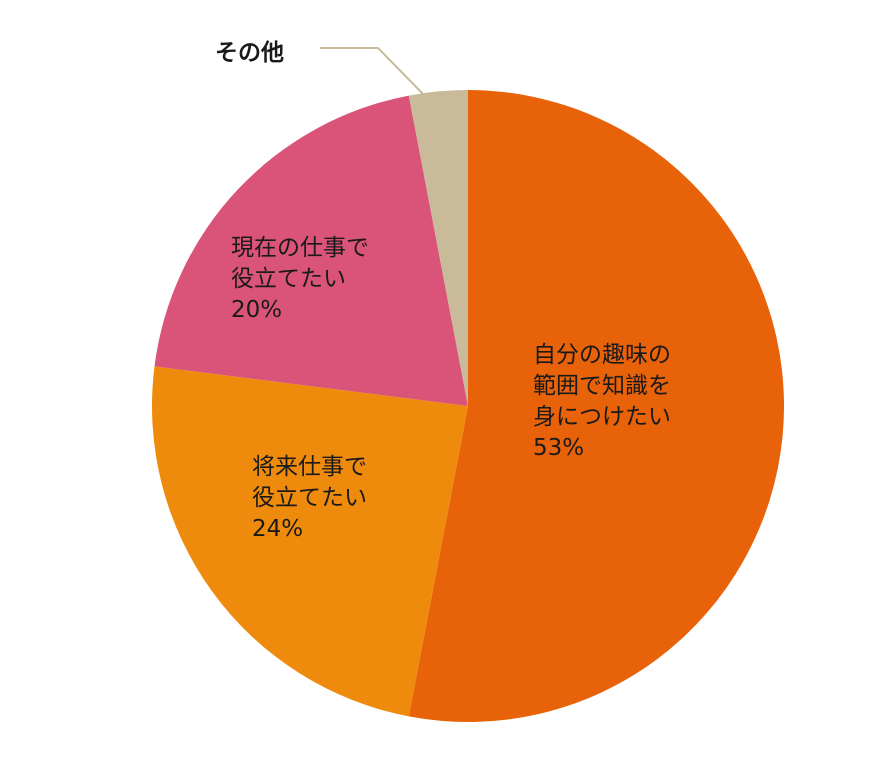 This screenshot has height=776, width=890. I want to click on slice-hobby-knowledge-label: 自分の趣味の範囲で知識を身につけたい 53%, so click(602, 401).